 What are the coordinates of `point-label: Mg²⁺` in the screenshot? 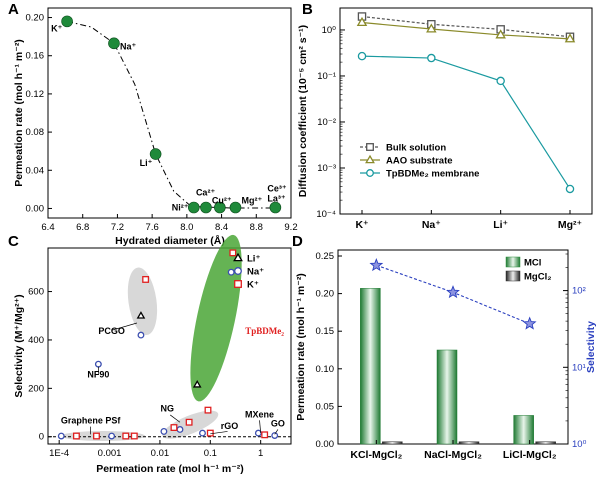 It's located at (251, 201).